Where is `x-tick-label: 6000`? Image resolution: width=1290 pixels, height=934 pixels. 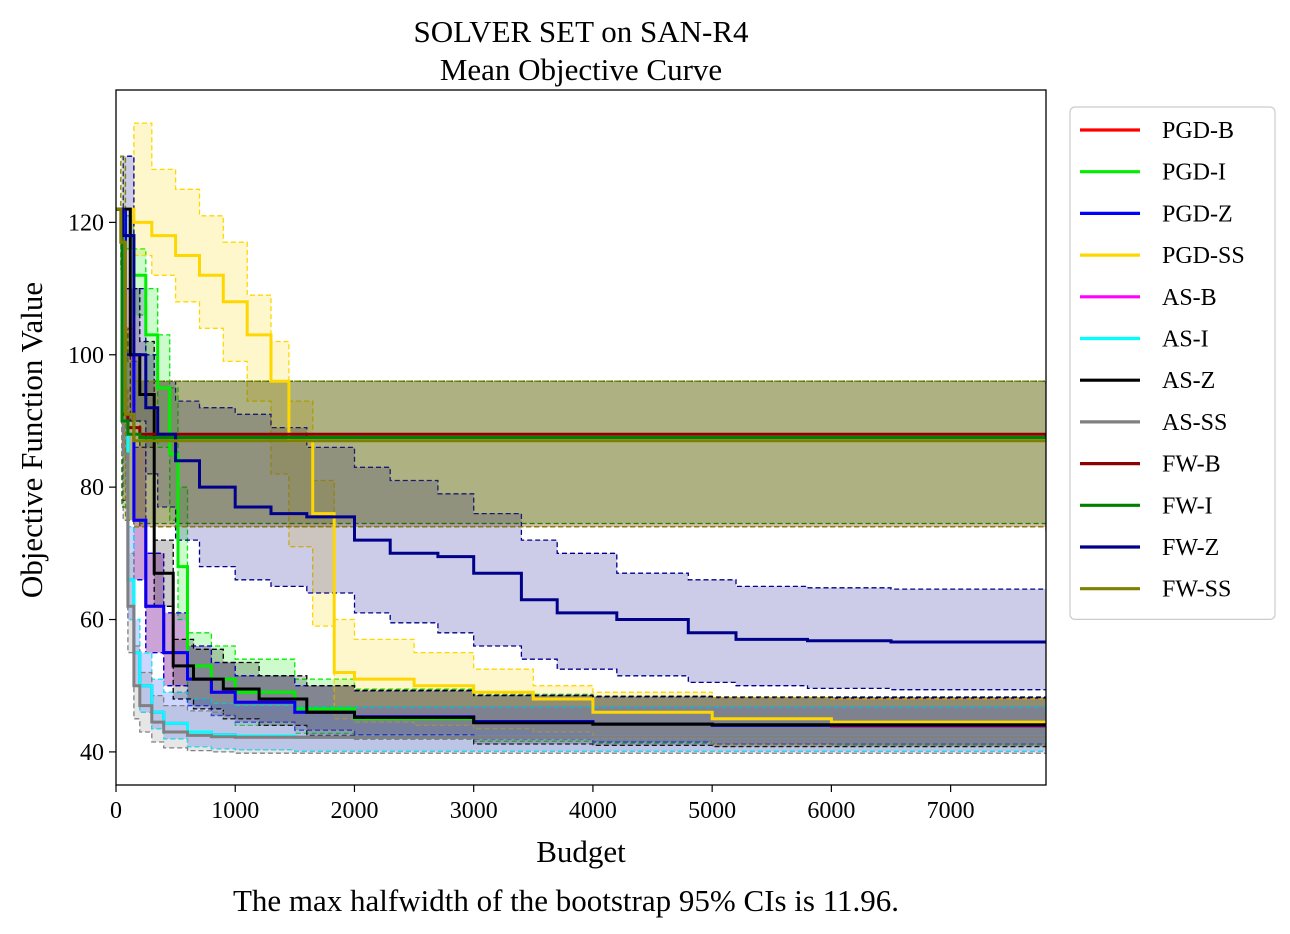 x-tick-label: 6000 is located at coordinates (831, 811).